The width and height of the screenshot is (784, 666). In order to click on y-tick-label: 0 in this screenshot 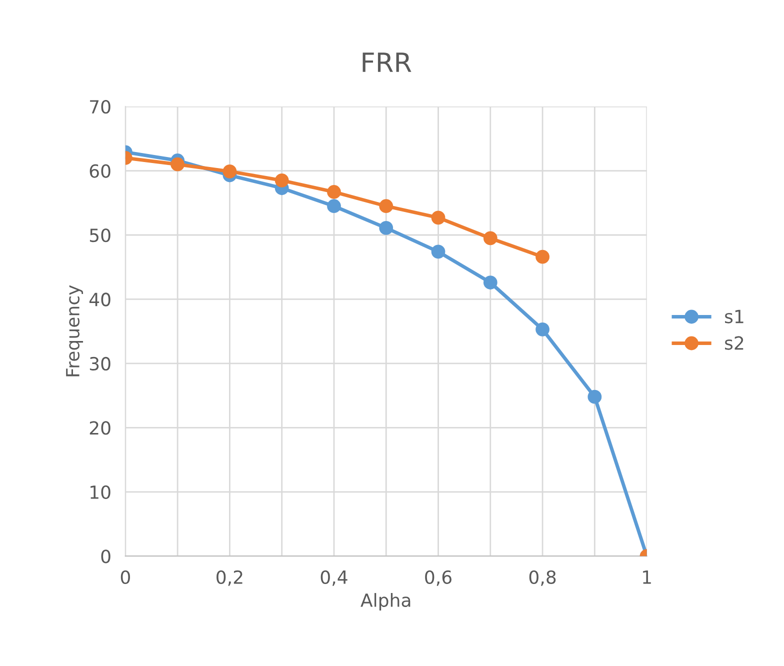, I will do `click(105, 557)`.